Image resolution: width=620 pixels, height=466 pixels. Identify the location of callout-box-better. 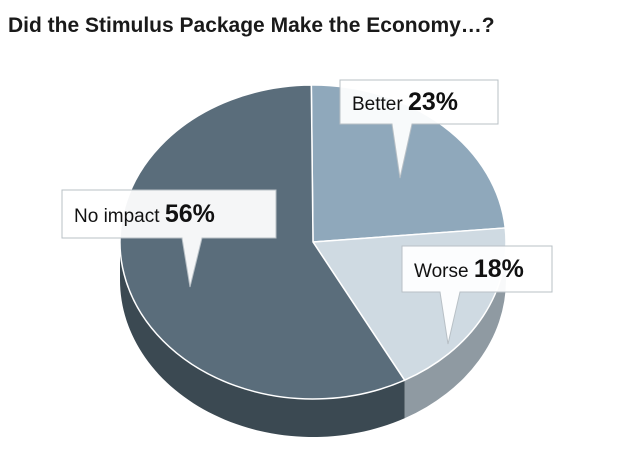
(419, 129).